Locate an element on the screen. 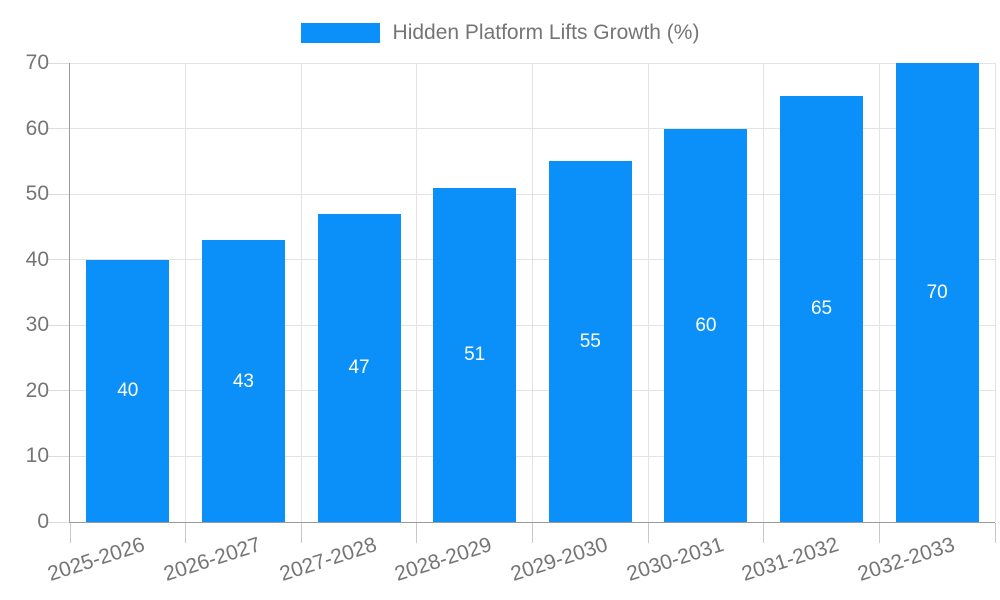 This screenshot has width=1000, height=600. bar-value-label: 60 is located at coordinates (706, 325).